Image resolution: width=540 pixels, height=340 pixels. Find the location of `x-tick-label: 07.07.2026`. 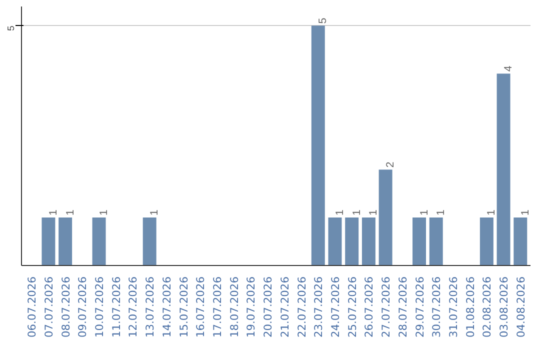

x-tick-label: 07.07.2026 is located at coordinates (49, 307).